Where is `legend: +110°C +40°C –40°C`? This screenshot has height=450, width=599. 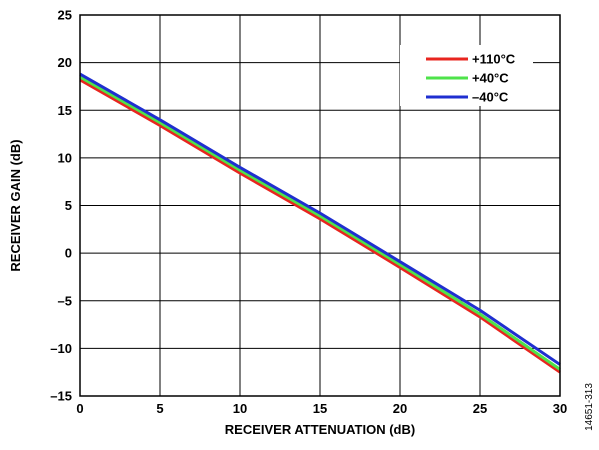
legend: +110°C +40°C –40°C is located at coordinates (466, 75).